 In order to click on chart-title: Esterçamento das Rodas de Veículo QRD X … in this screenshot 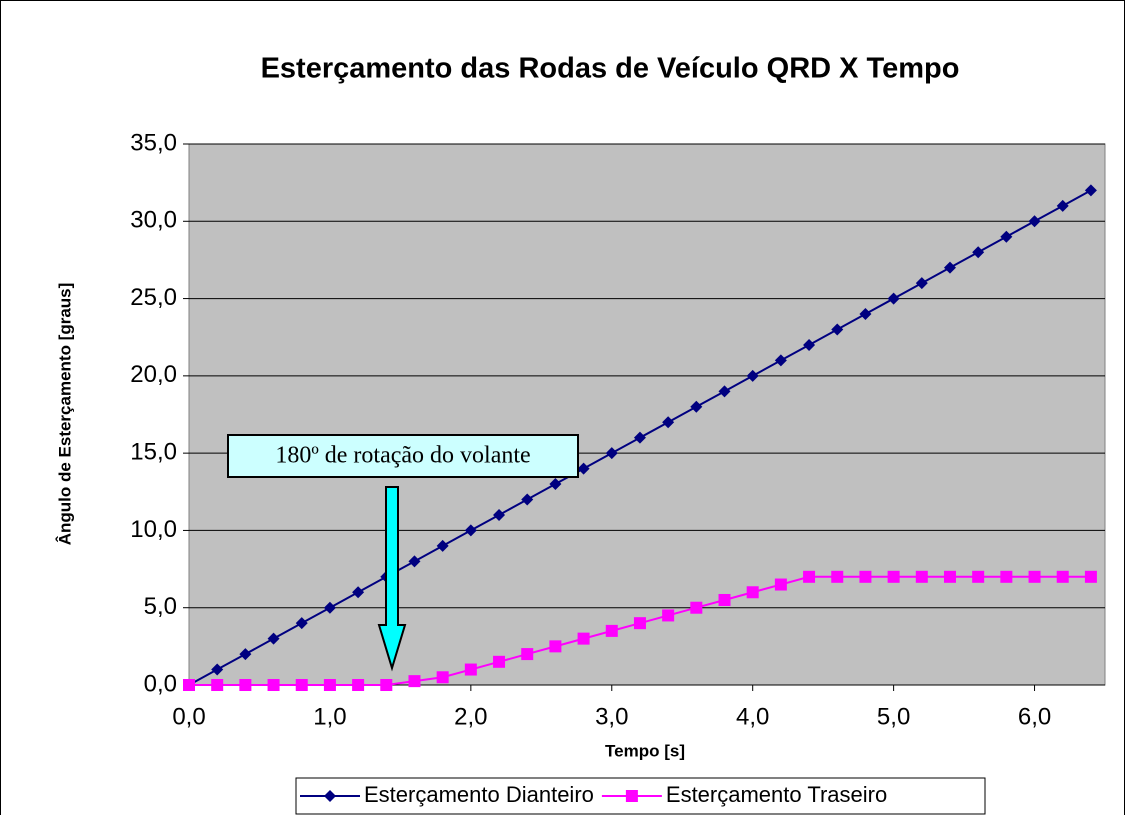, I will do `click(610, 69)`.